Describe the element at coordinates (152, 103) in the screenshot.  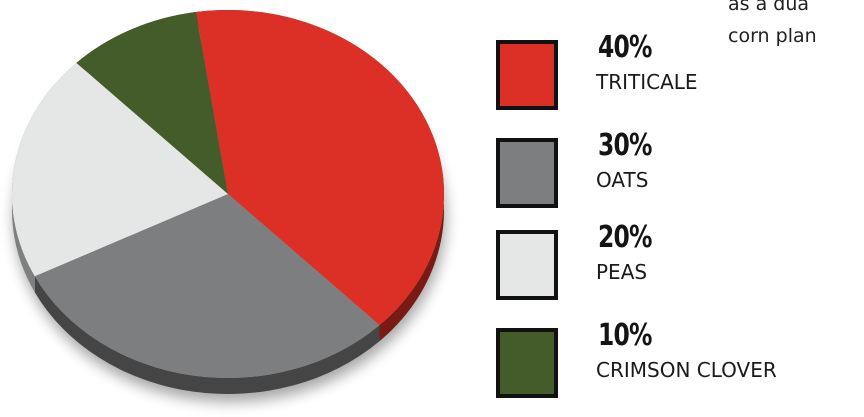
I see `pie-slice-crimson-clover` at that location.